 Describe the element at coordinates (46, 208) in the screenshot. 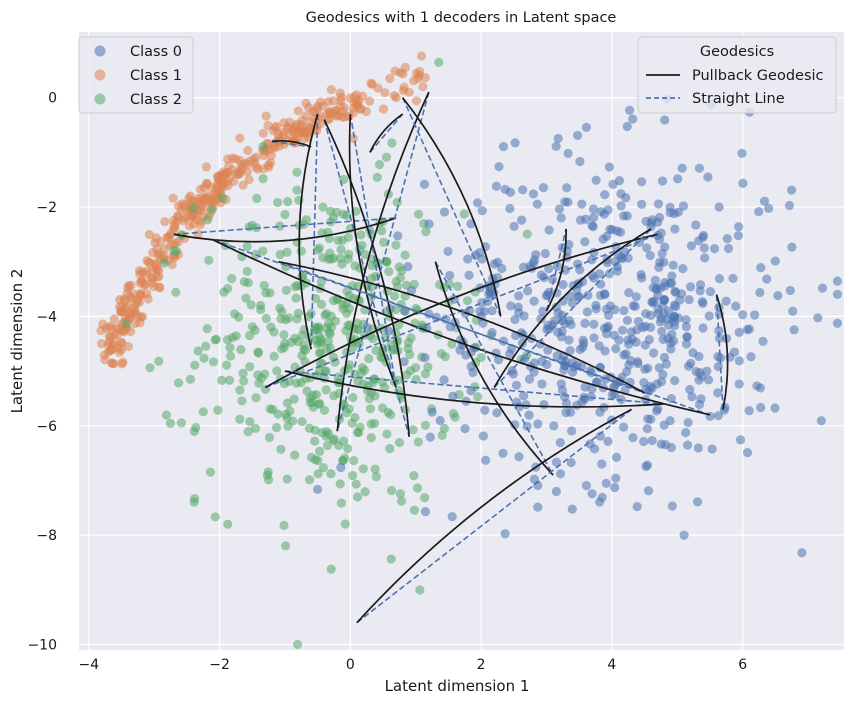

I see `y-tick-label: −2` at that location.